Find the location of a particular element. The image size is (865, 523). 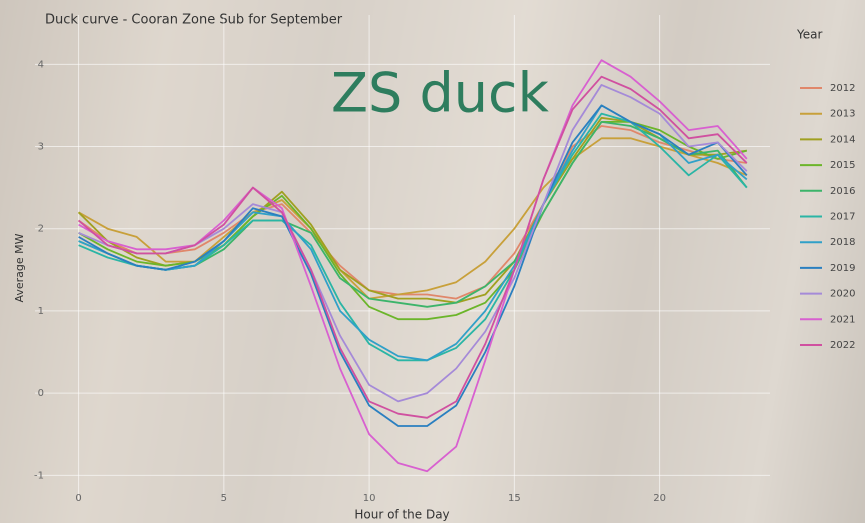

y-tick-label: -1 is located at coordinates (39, 475).